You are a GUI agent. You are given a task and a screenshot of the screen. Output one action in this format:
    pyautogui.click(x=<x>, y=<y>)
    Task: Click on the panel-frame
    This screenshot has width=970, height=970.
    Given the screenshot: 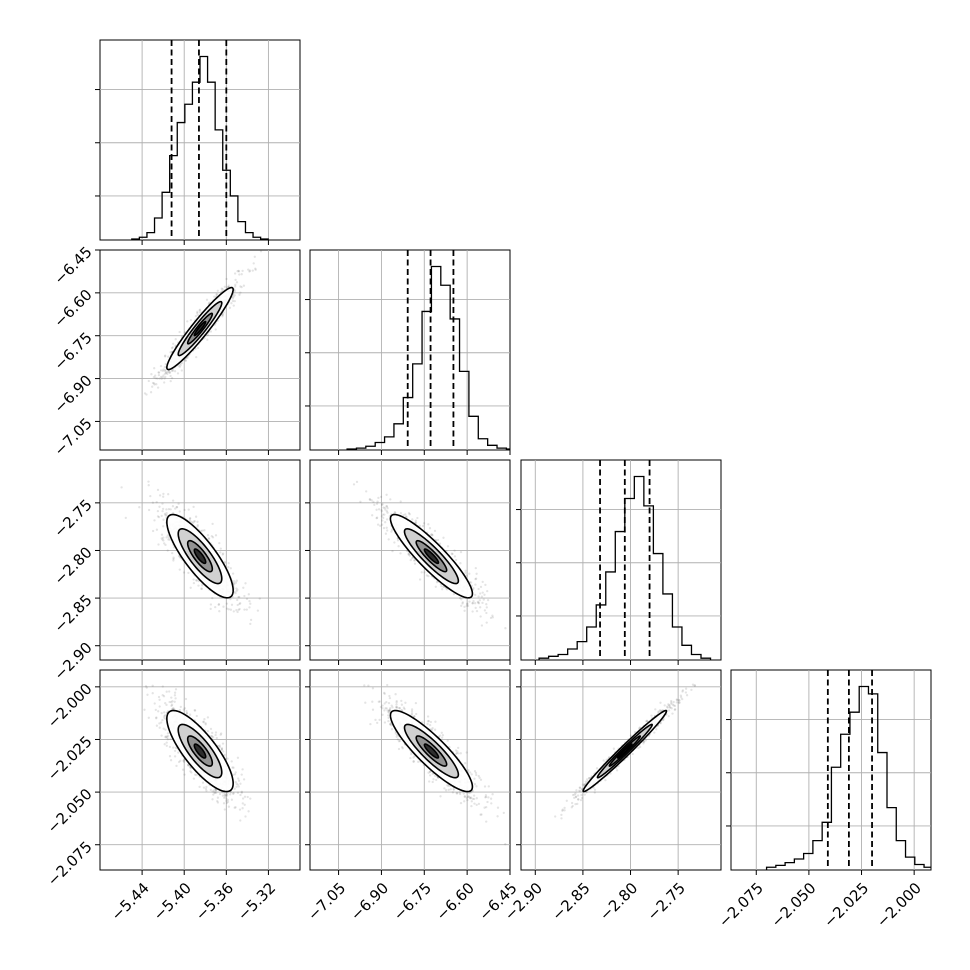 What is the action you would take?
    pyautogui.click(x=410, y=560)
    